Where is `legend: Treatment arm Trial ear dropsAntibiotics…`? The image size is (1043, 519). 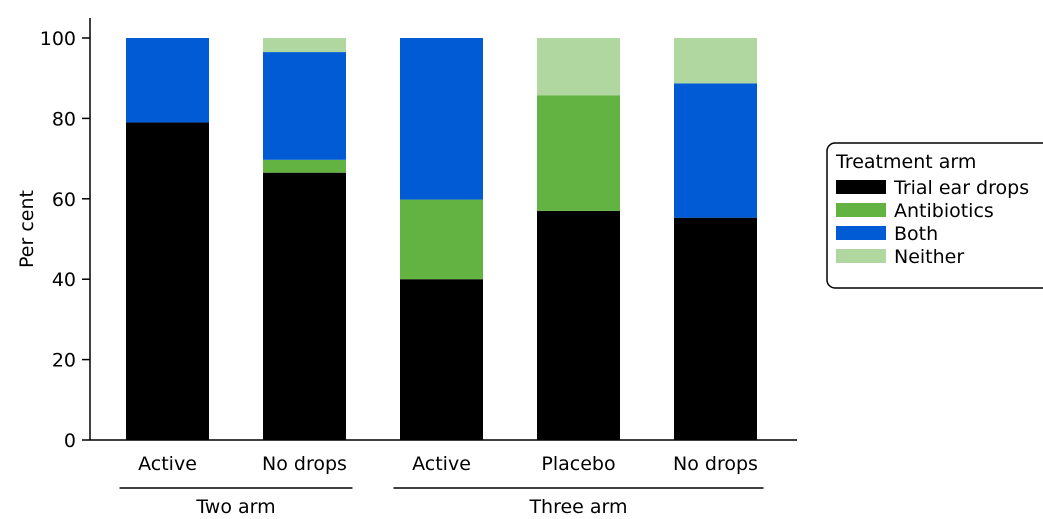
legend: Treatment arm Trial ear dropsAntibiotics… is located at coordinates (934, 215).